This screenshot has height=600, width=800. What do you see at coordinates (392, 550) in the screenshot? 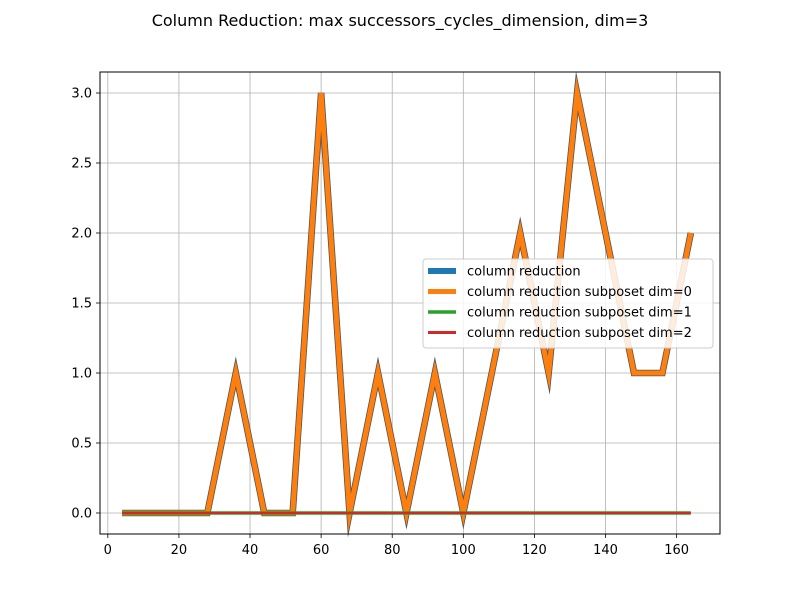
I see `x-tick-label: 80` at bounding box center [392, 550].